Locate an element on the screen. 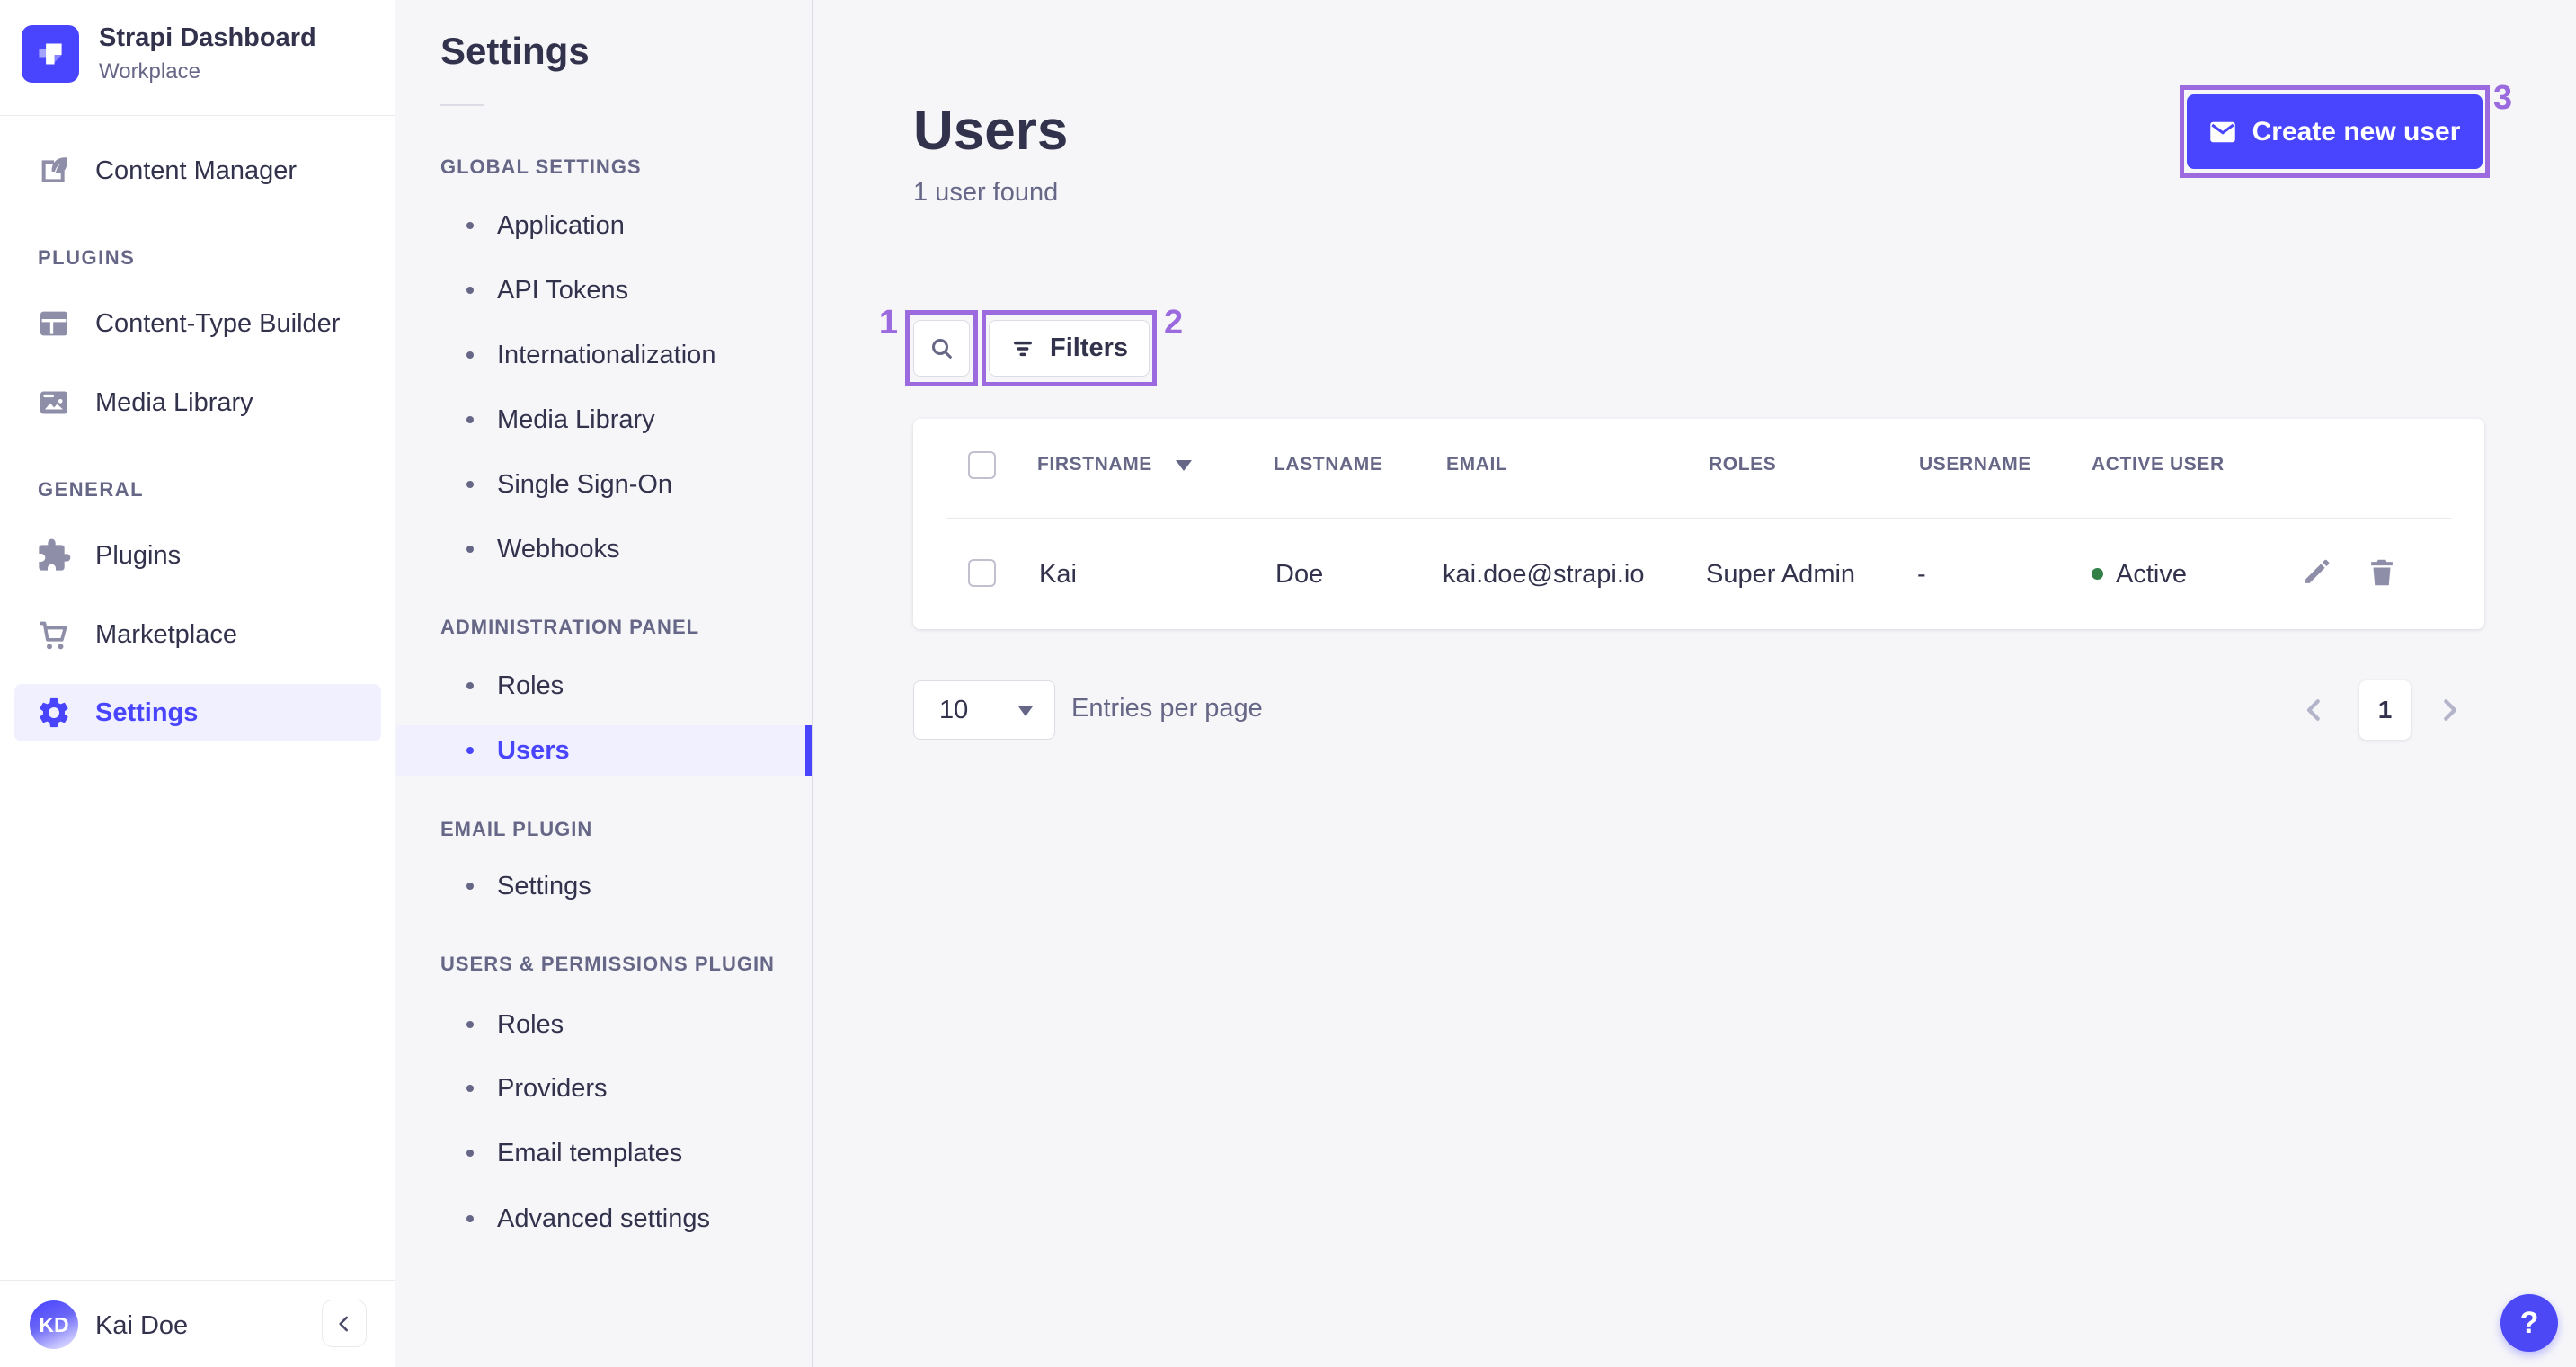 This screenshot has height=1367, width=2576. subnav-item-label: Single Sign-On is located at coordinates (585, 484).